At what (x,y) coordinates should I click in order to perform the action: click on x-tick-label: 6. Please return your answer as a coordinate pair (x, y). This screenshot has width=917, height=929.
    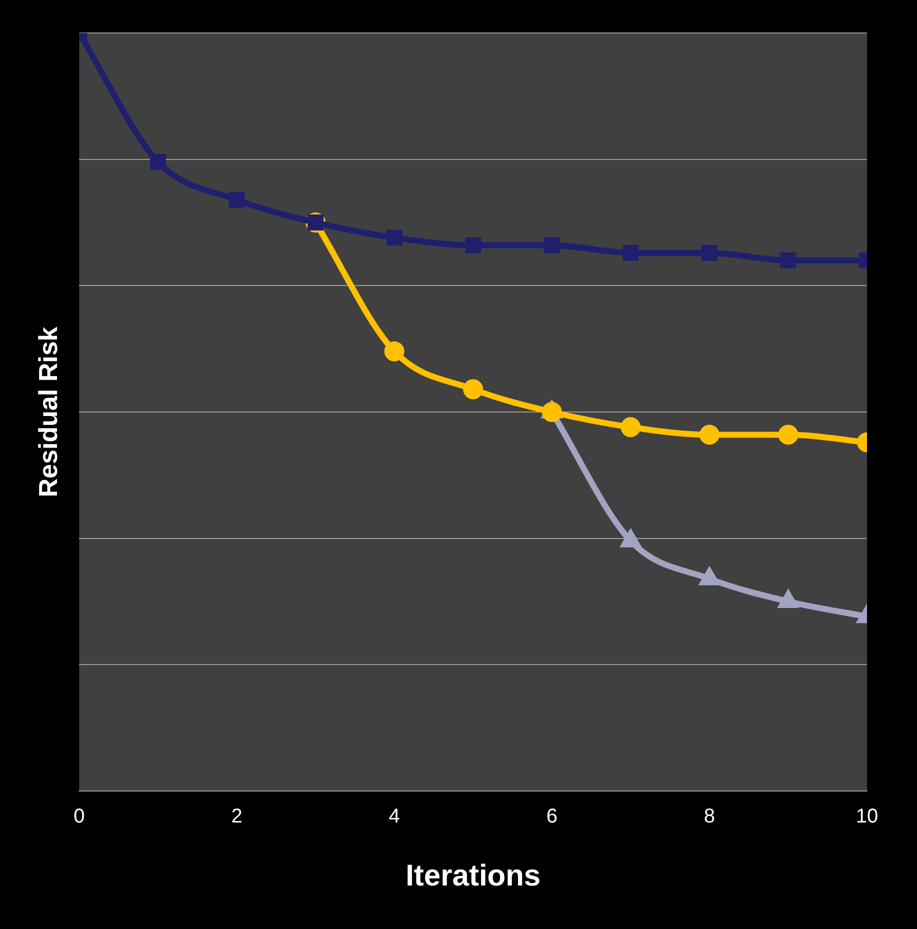
    Looking at the image, I should click on (552, 817).